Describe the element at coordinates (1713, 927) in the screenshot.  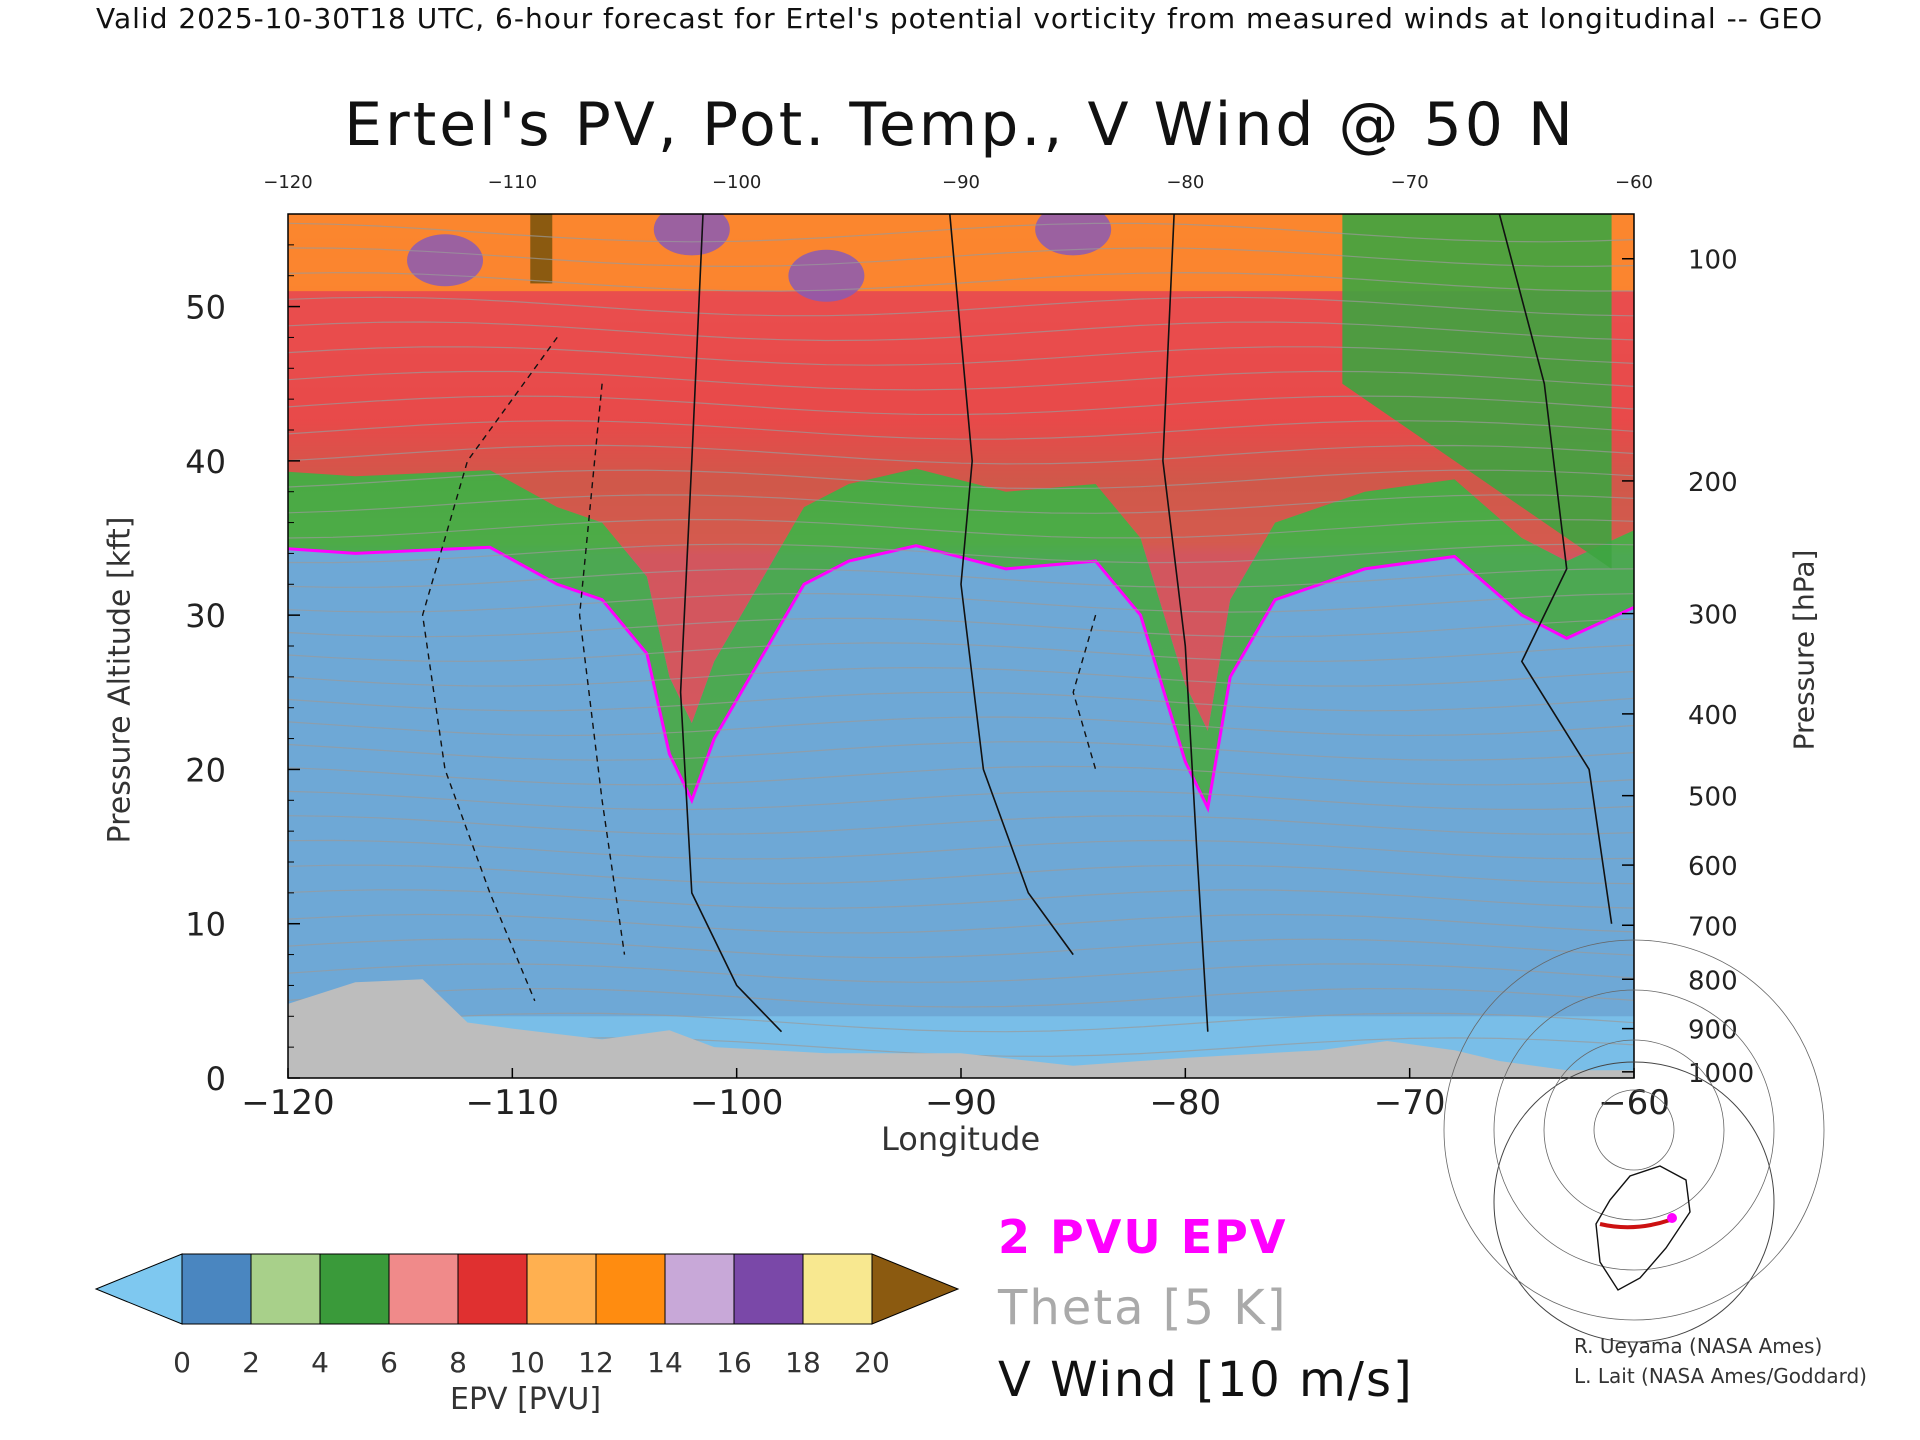
I see `pressure-tick-label: 700` at that location.